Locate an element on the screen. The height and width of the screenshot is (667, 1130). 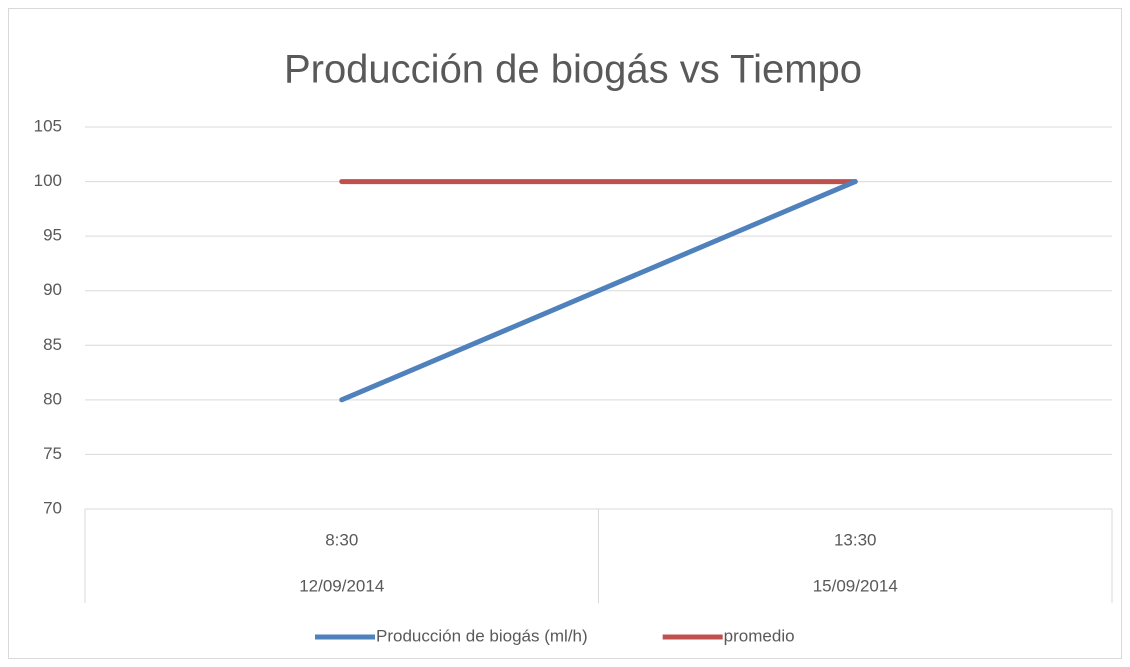
x-tick-label: 8:30 is located at coordinates (341, 539).